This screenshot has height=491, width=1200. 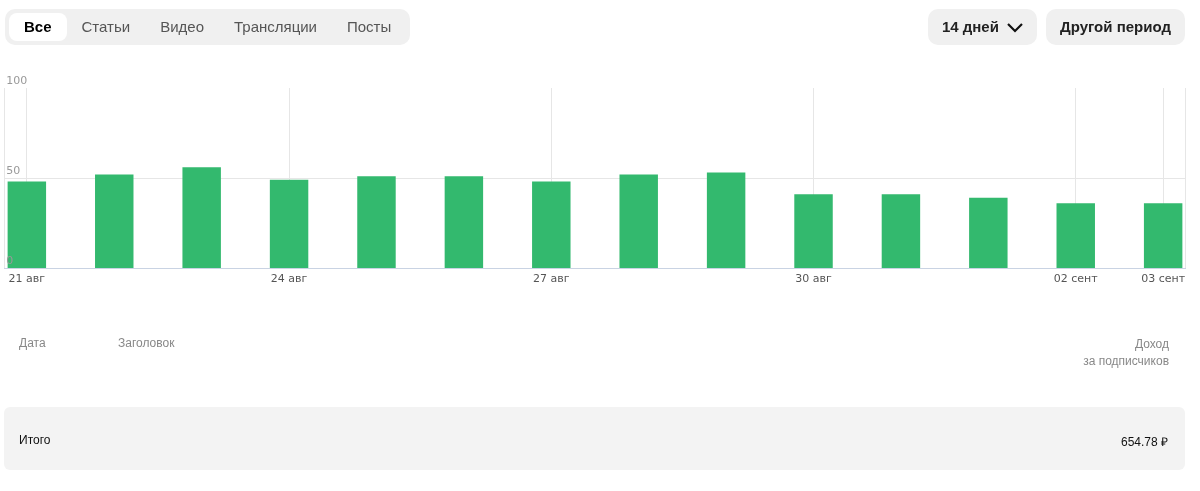 What do you see at coordinates (146, 343) in the screenshot?
I see `text: Заголовок` at bounding box center [146, 343].